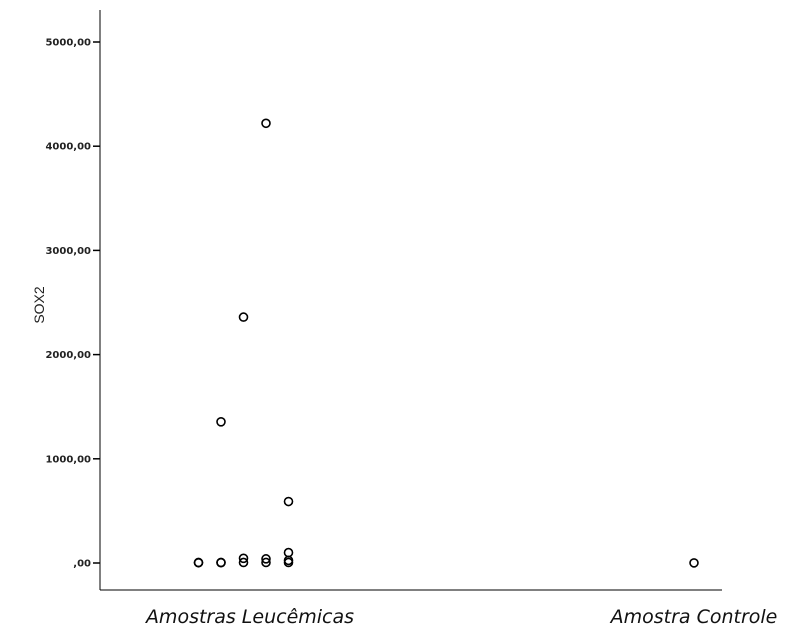 Image resolution: width=792 pixels, height=630 pixels. I want to click on y-ticks: ,00 1000,00 2000,00 3000,00 4000,00 5000,00, so click(72, 304).